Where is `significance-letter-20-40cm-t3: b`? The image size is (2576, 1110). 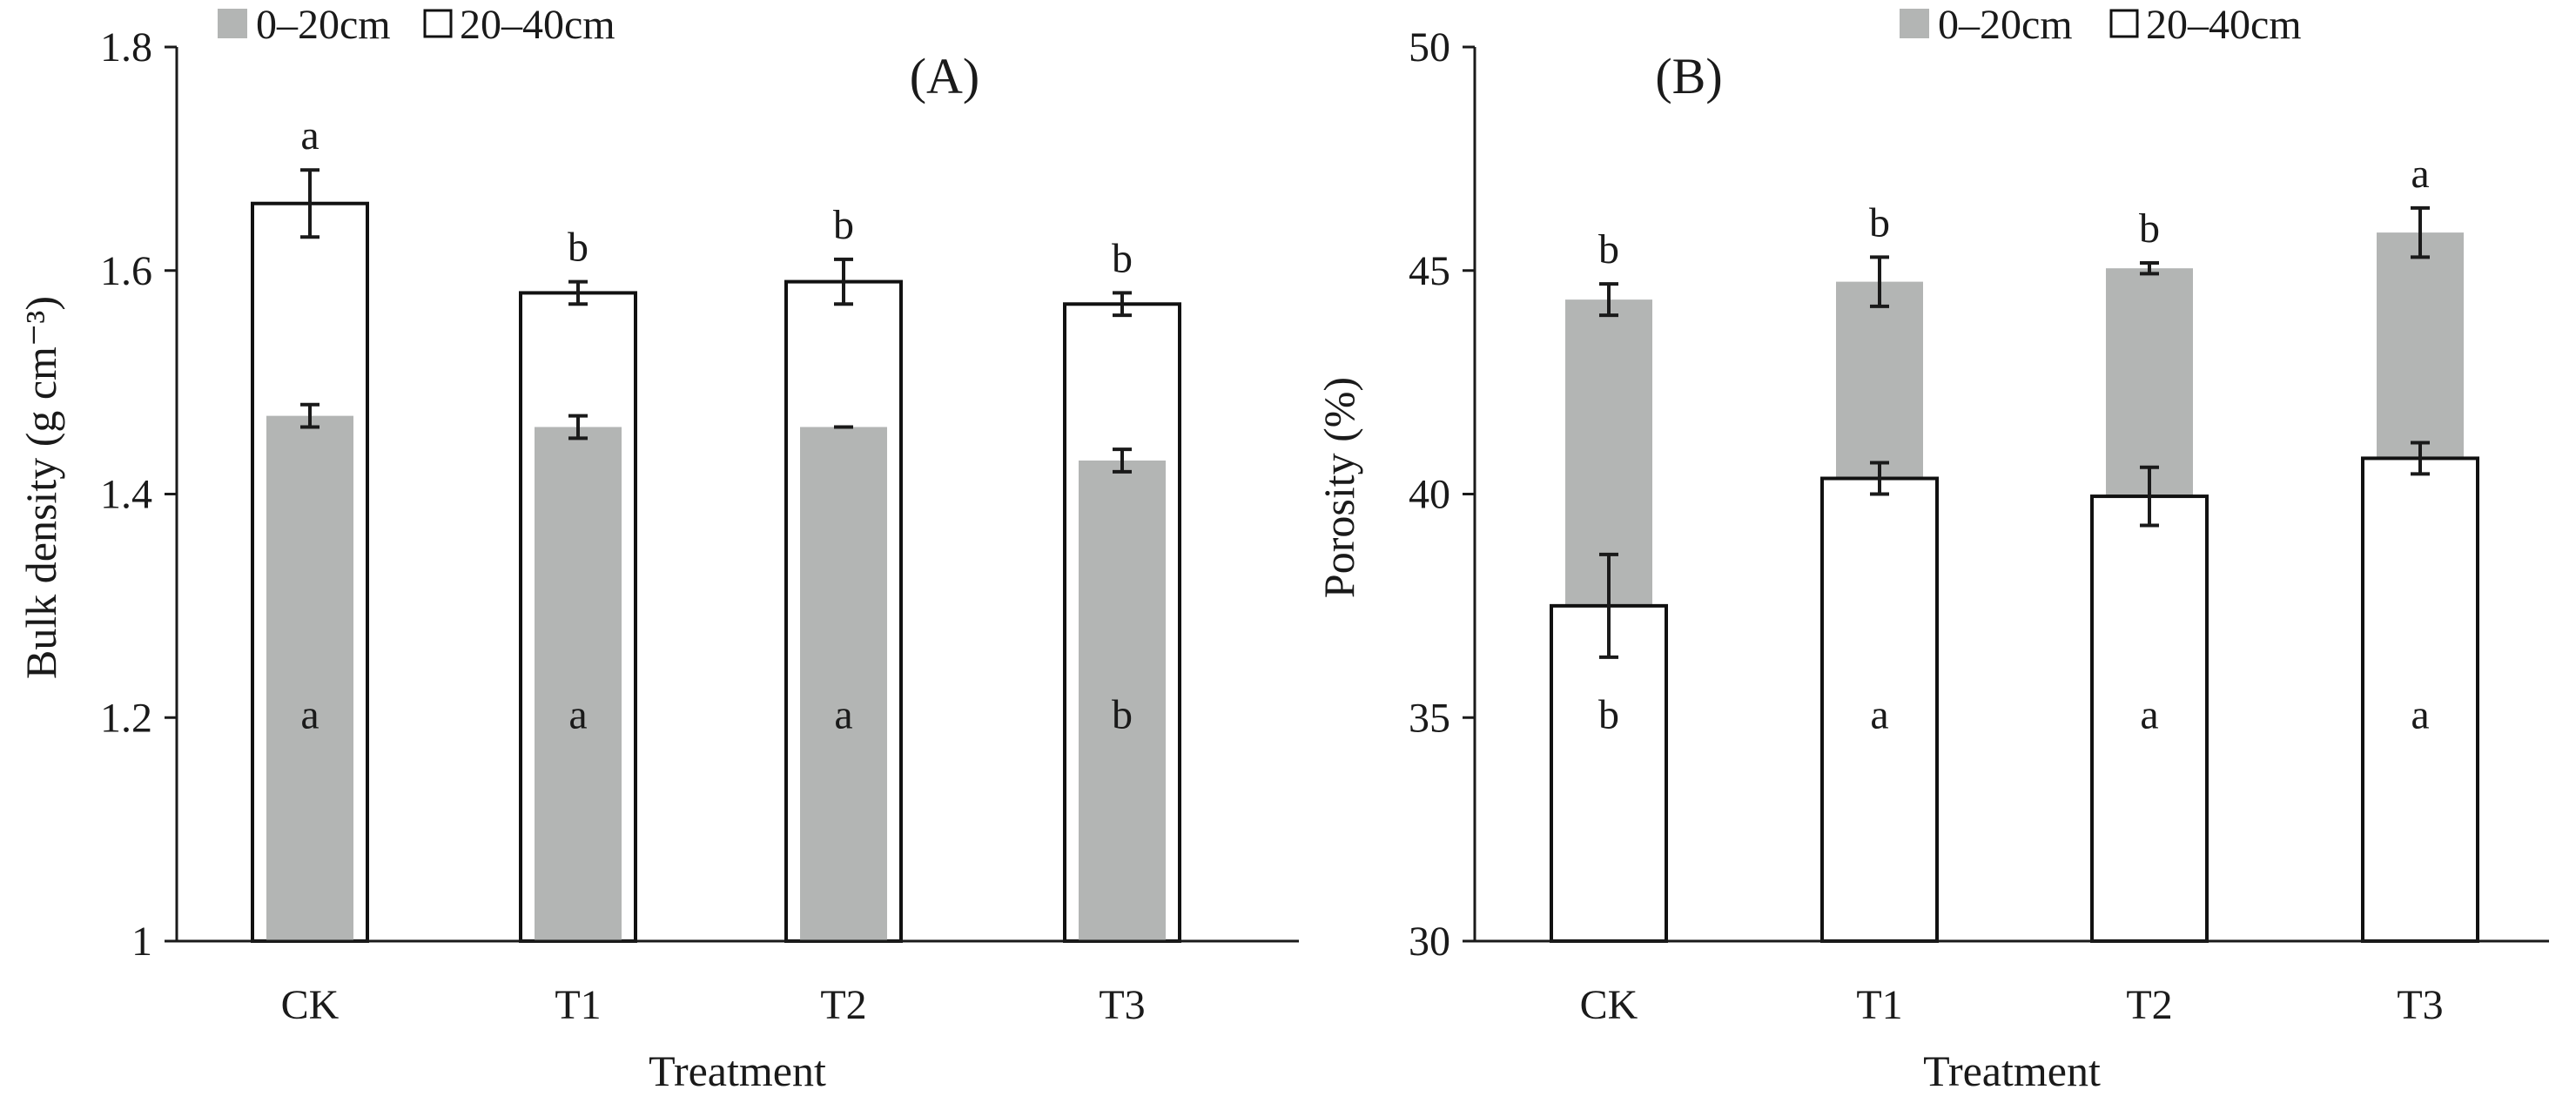
significance-letter-20-40cm-t3: b is located at coordinates (1122, 258).